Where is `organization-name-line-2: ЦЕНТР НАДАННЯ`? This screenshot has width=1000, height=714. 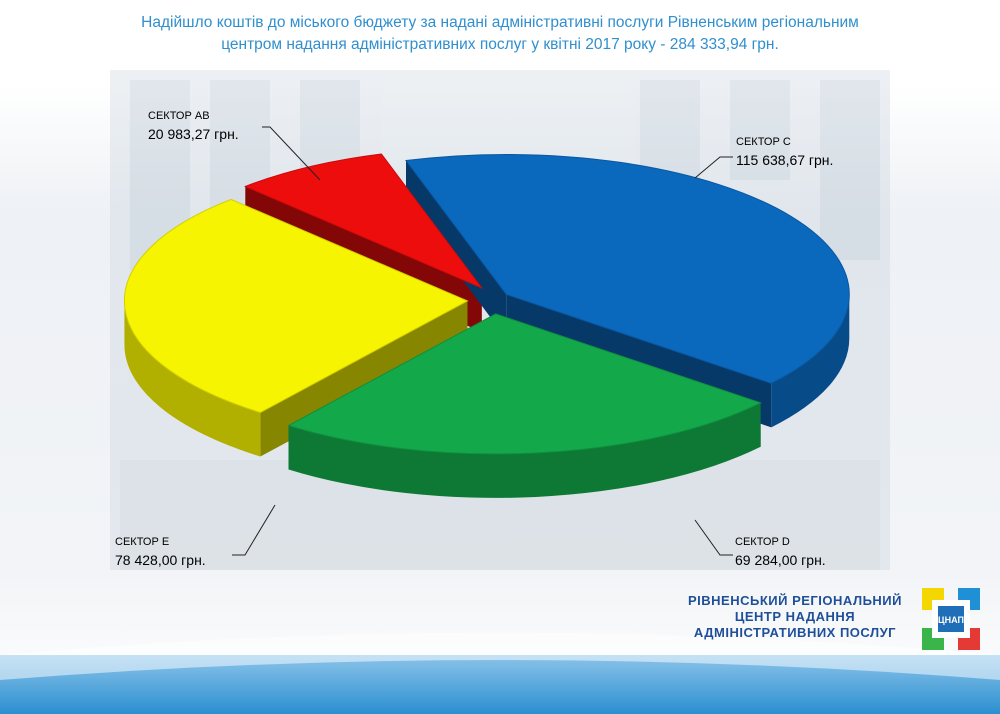 organization-name-line-2: ЦЕНТР НАДАННЯ is located at coordinates (795, 616).